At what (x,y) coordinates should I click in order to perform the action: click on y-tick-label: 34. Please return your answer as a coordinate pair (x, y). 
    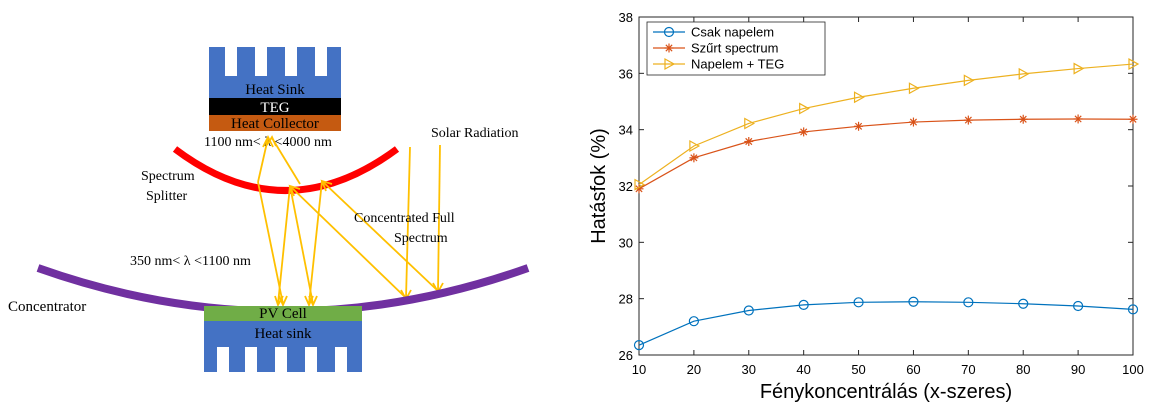
    Looking at the image, I should click on (626, 130).